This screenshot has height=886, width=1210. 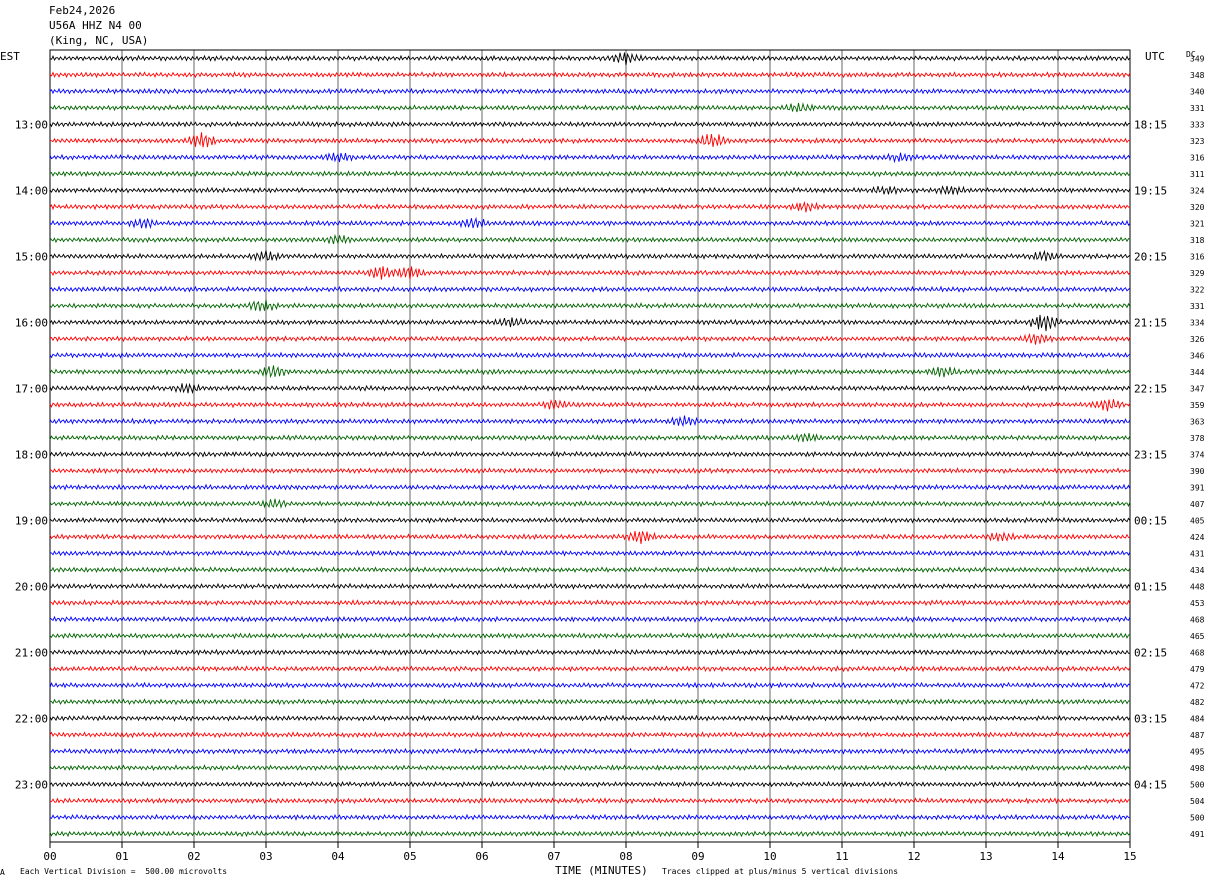 I want to click on est-hour-label: 19:00, so click(x=31, y=520).